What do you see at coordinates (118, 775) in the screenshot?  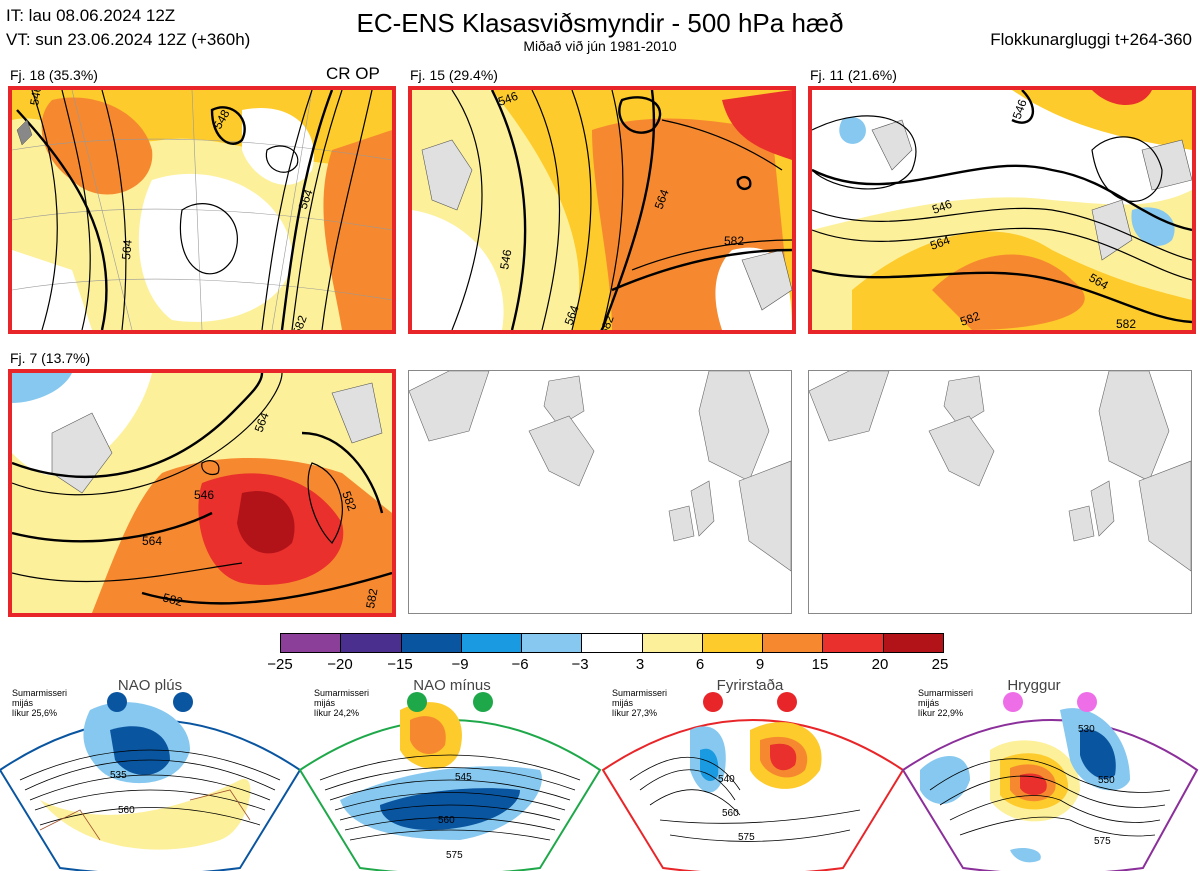 I see `contour-label: 535` at bounding box center [118, 775].